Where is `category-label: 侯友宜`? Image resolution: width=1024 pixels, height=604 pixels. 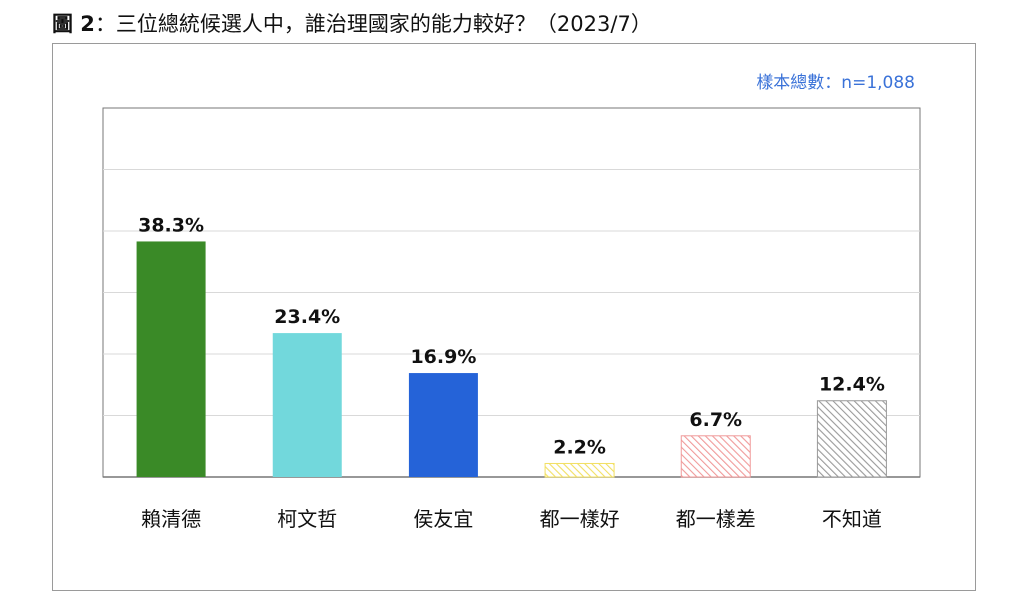
category-label: 侯友宜 is located at coordinates (443, 519).